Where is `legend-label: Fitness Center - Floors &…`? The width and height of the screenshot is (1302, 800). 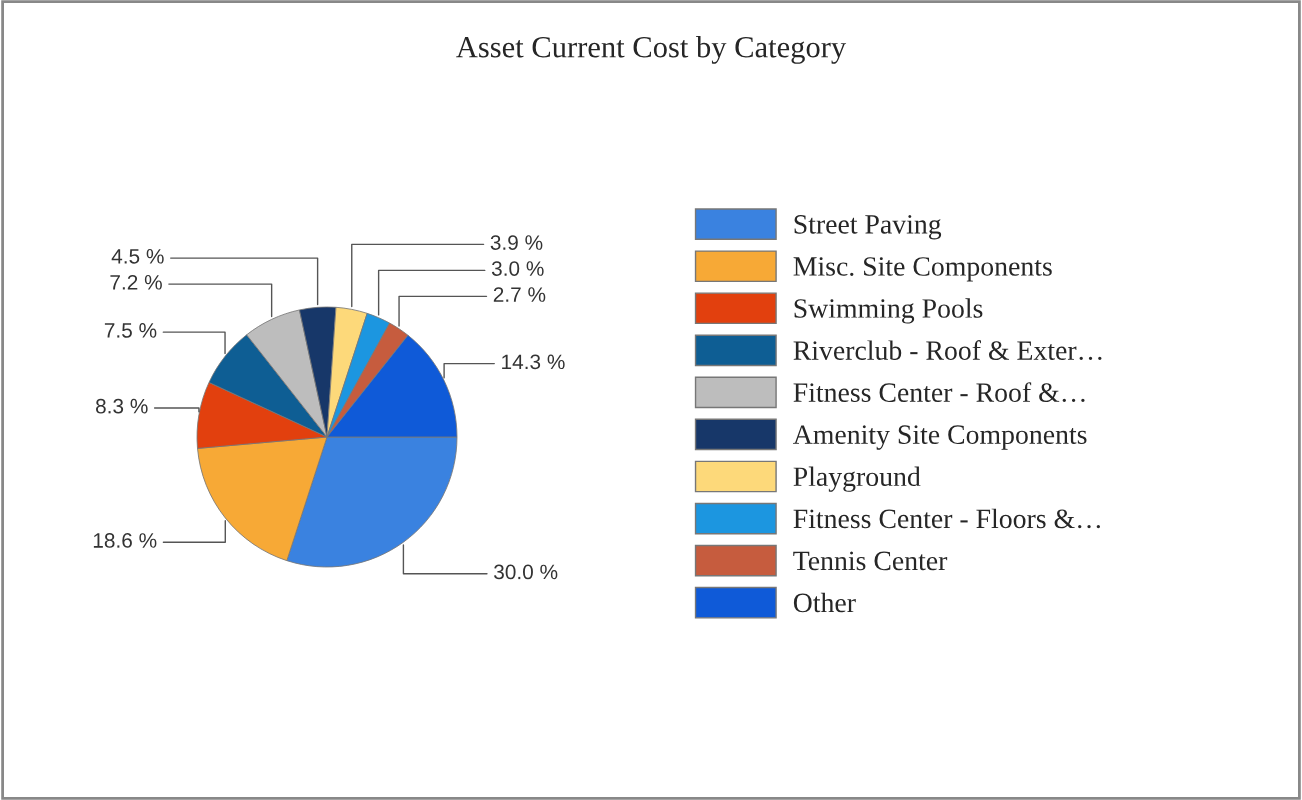 legend-label: Fitness Center - Floors &… is located at coordinates (946, 518).